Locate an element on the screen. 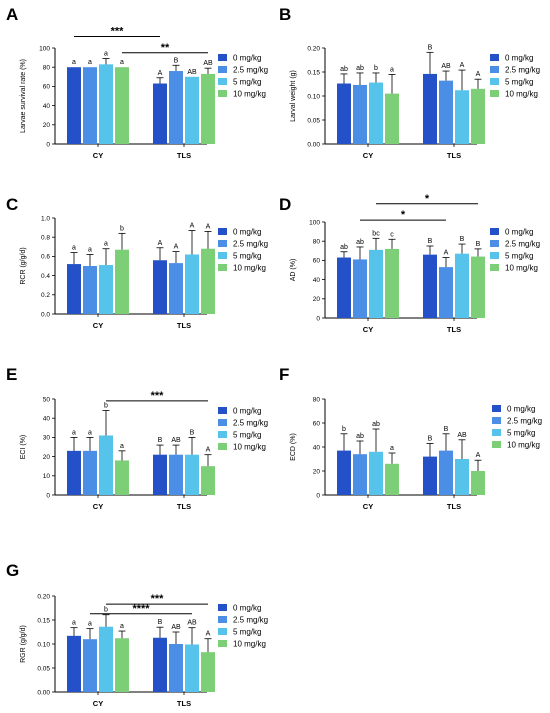 This screenshot has width=550, height=713. panel-letter: B is located at coordinates (285, 14).